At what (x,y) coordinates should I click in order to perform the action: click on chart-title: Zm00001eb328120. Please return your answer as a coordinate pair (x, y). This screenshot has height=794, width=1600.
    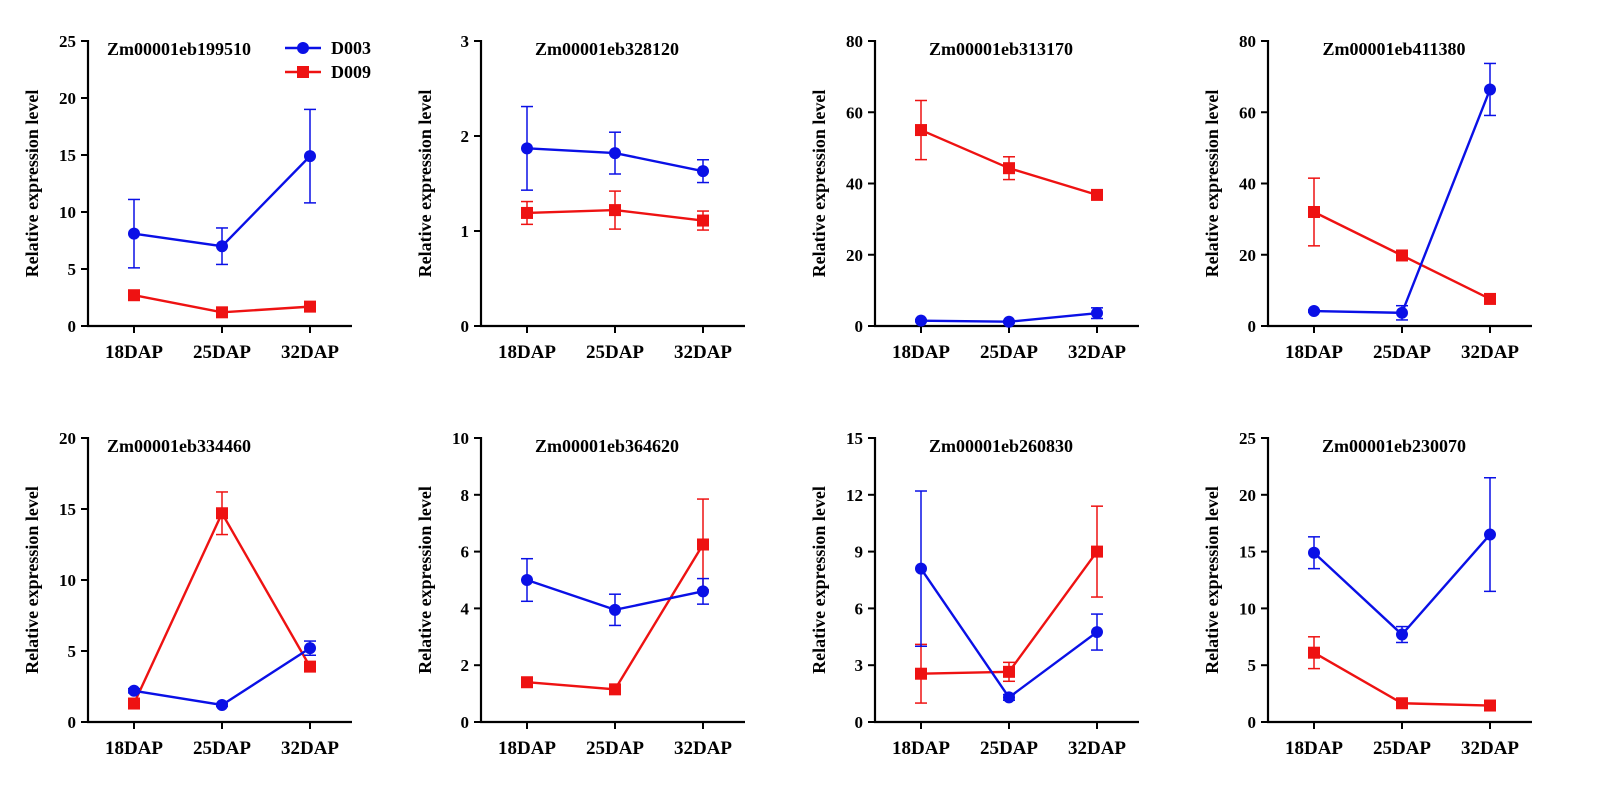
    Looking at the image, I should click on (607, 49).